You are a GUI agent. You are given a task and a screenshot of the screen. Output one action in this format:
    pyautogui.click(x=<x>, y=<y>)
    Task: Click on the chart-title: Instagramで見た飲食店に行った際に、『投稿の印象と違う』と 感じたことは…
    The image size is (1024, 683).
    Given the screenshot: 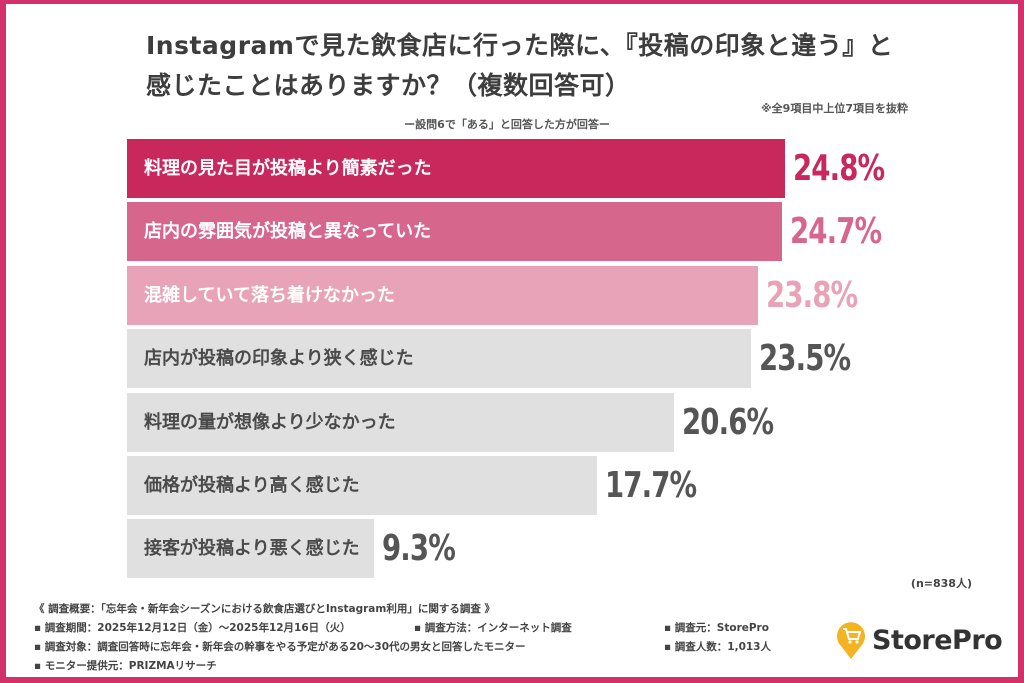 What is the action you would take?
    pyautogui.click(x=519, y=66)
    